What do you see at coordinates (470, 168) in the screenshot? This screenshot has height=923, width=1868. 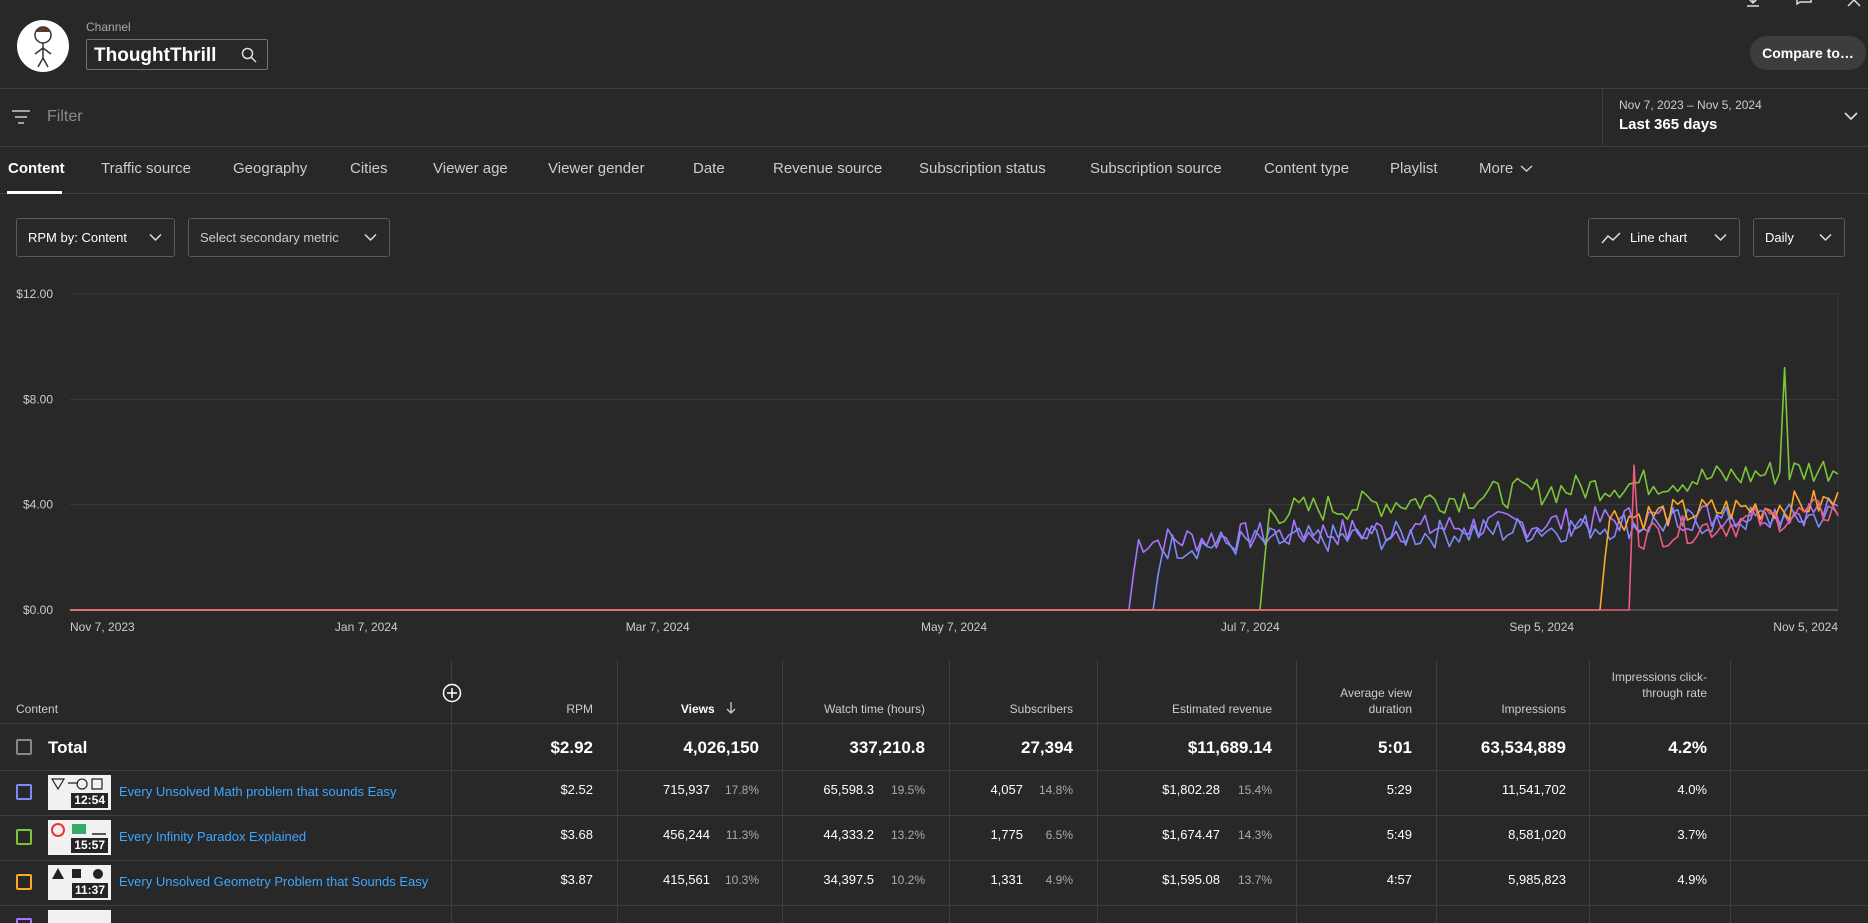 I see `tab-viewer-age: Viewer age` at bounding box center [470, 168].